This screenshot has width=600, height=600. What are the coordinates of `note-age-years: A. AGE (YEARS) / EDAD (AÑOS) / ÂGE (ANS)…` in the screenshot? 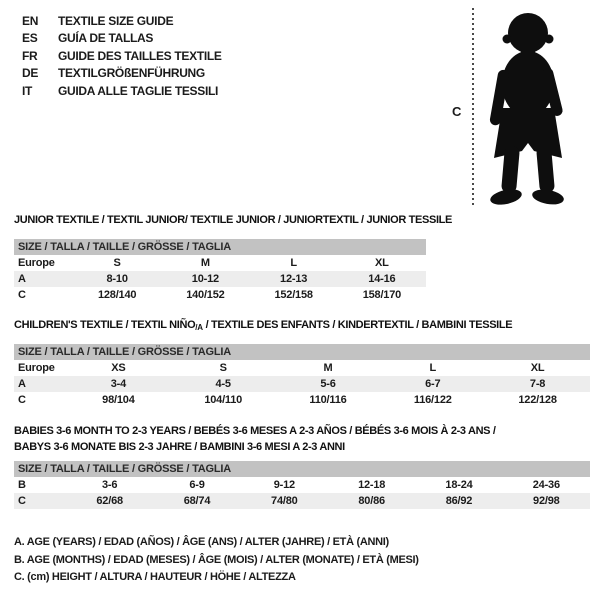 It's located at (201, 542).